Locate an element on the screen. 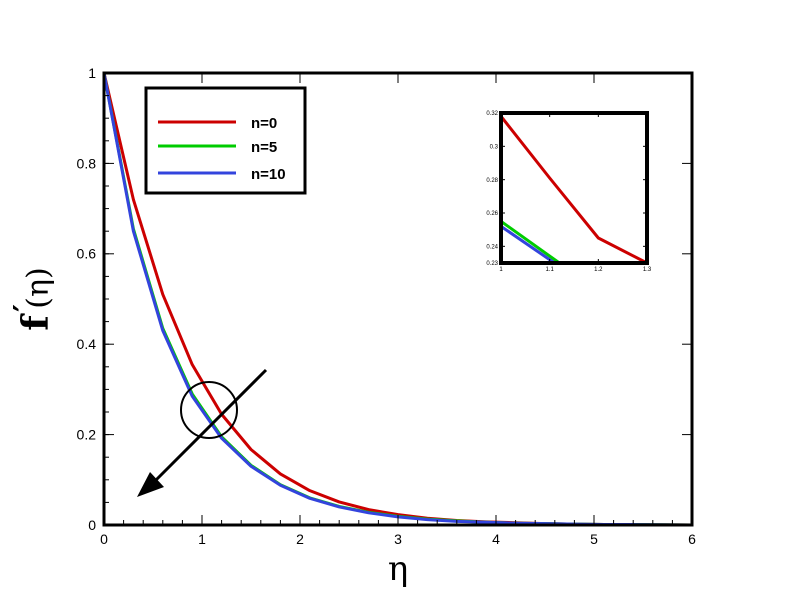  x-tick-label: 4 is located at coordinates (496, 539).